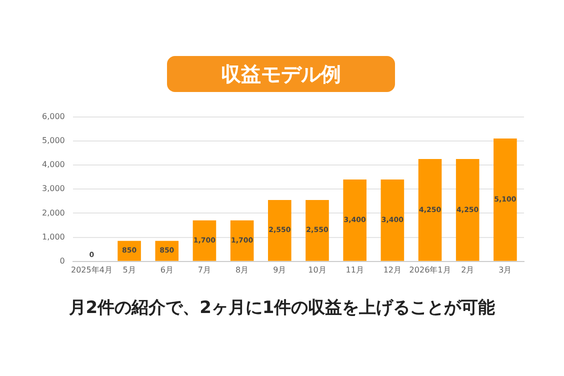 The width and height of the screenshot is (564, 376). Describe the element at coordinates (282, 308) in the screenshot. I see `text: 月2件の紹介で、2ヶ月に1件の収益を上げることが可能` at that location.